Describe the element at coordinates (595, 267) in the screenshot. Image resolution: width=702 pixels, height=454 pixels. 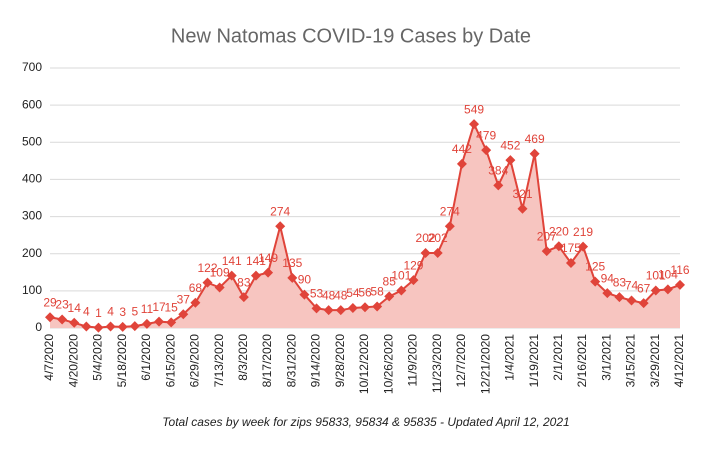
I see `data-label: 125` at that location.